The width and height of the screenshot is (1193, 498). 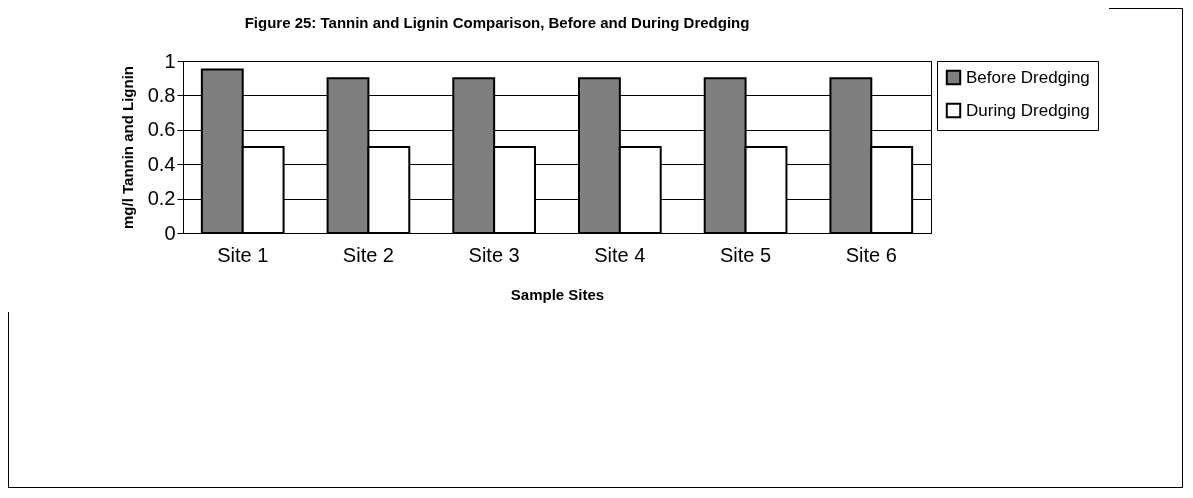 What do you see at coordinates (557, 294) in the screenshot?
I see `x-axis-title: Sample Sites` at bounding box center [557, 294].